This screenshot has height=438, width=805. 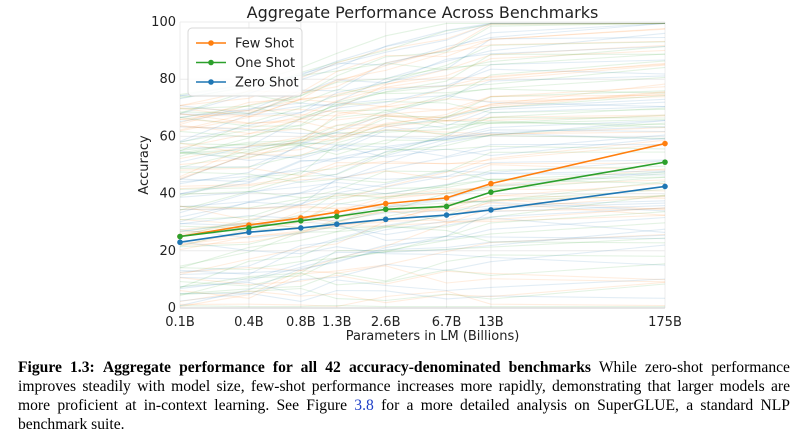 What do you see at coordinates (447, 322) in the screenshot?
I see `x-tick-label: 6.7B` at bounding box center [447, 322].